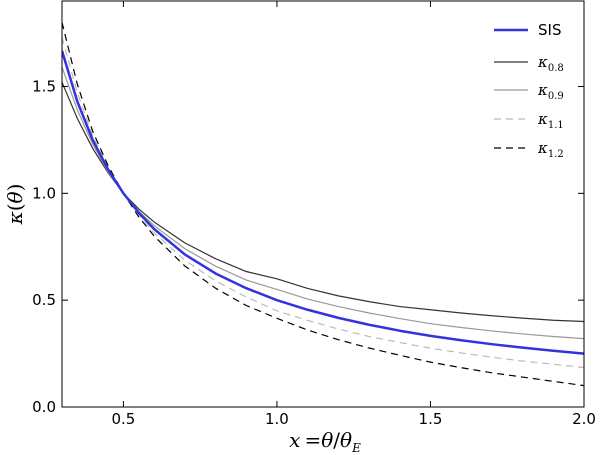  I want to click on y-tick-label: 0.0, so click(44, 407).